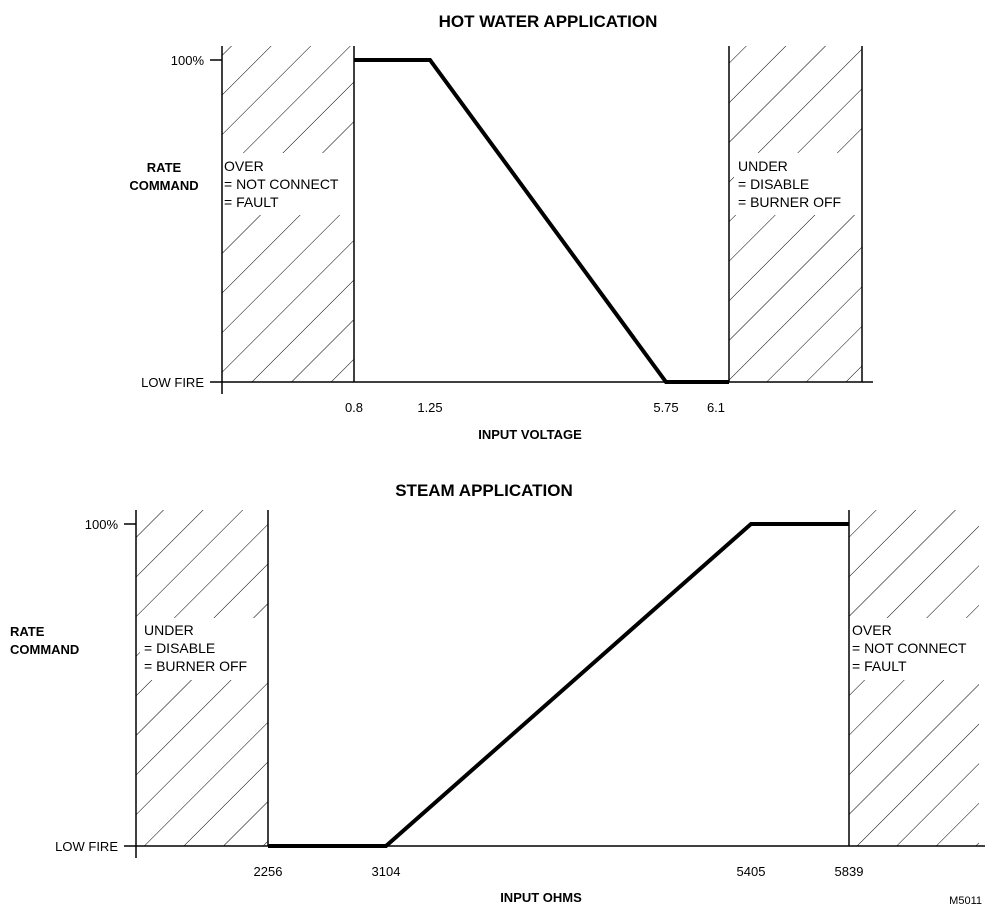  I want to click on x-axis-label: INPUT VOLTAGE, so click(530, 434).